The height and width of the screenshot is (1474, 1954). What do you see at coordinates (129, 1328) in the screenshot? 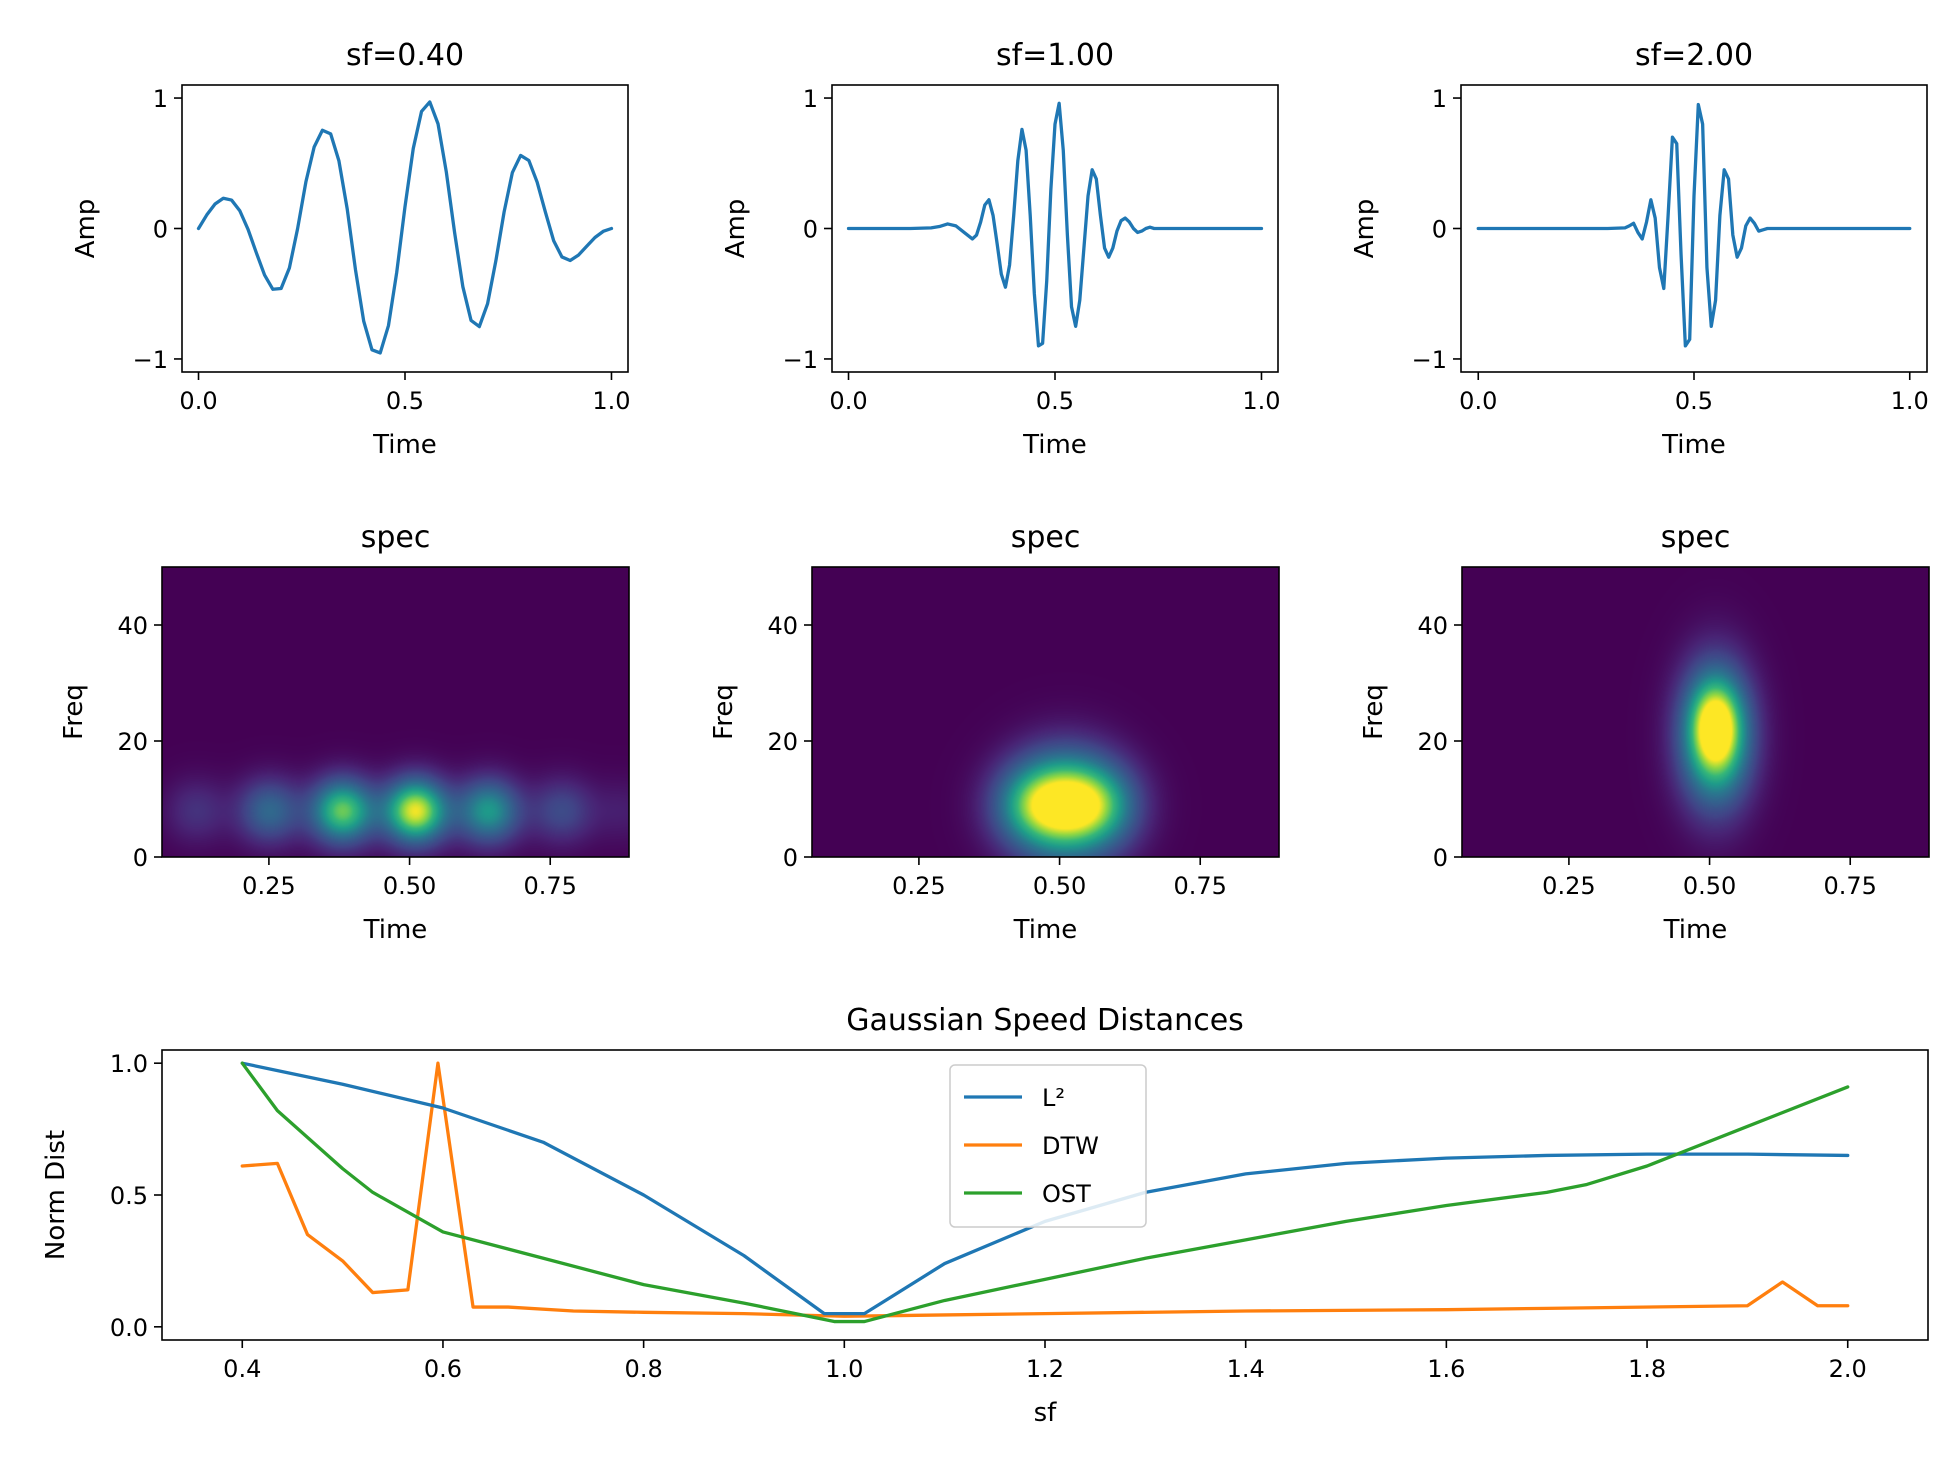
I see `y-tick-label: 0.0` at bounding box center [129, 1328].